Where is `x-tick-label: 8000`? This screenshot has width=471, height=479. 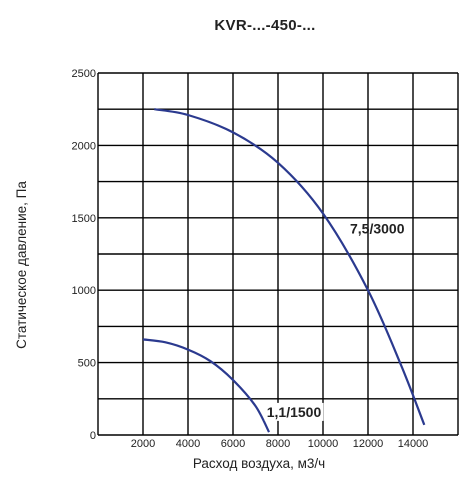 x-tick-label: 8000 is located at coordinates (278, 444).